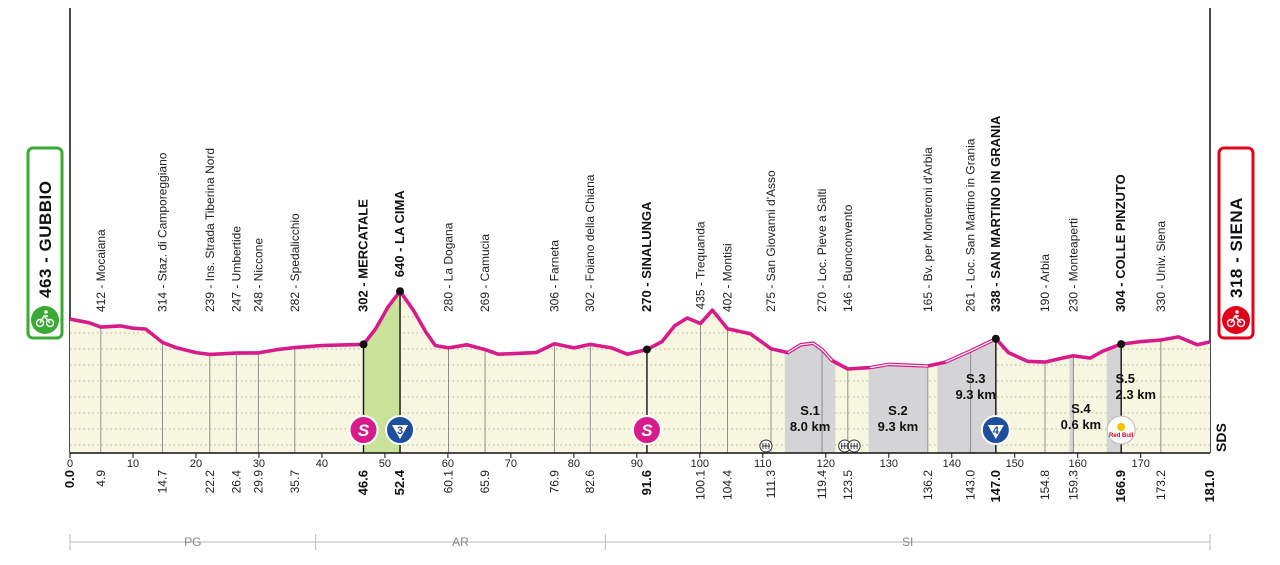 The image size is (1280, 565). Describe the element at coordinates (763, 464) in the screenshot. I see `x-tick-label: 110` at that location.